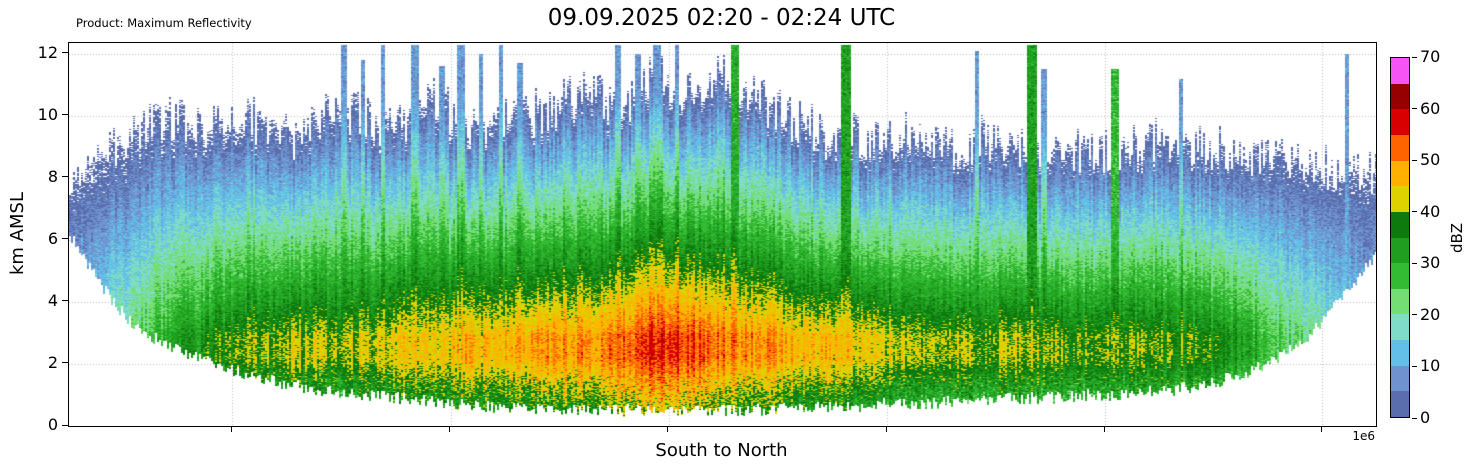 This screenshot has height=470, width=1482. Describe the element at coordinates (164, 23) in the screenshot. I see `product-label: Product: Maximum Reflectivity` at that location.